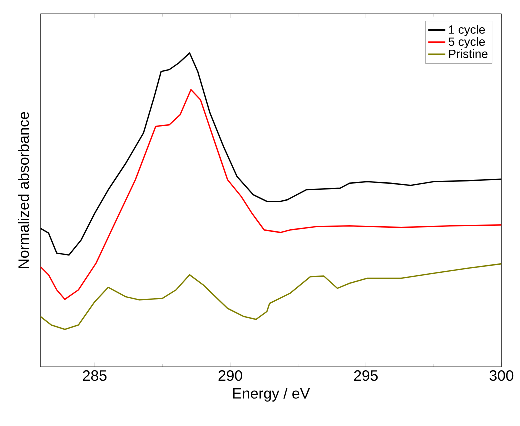  I want to click on x-tick-label: 285, so click(95, 376).